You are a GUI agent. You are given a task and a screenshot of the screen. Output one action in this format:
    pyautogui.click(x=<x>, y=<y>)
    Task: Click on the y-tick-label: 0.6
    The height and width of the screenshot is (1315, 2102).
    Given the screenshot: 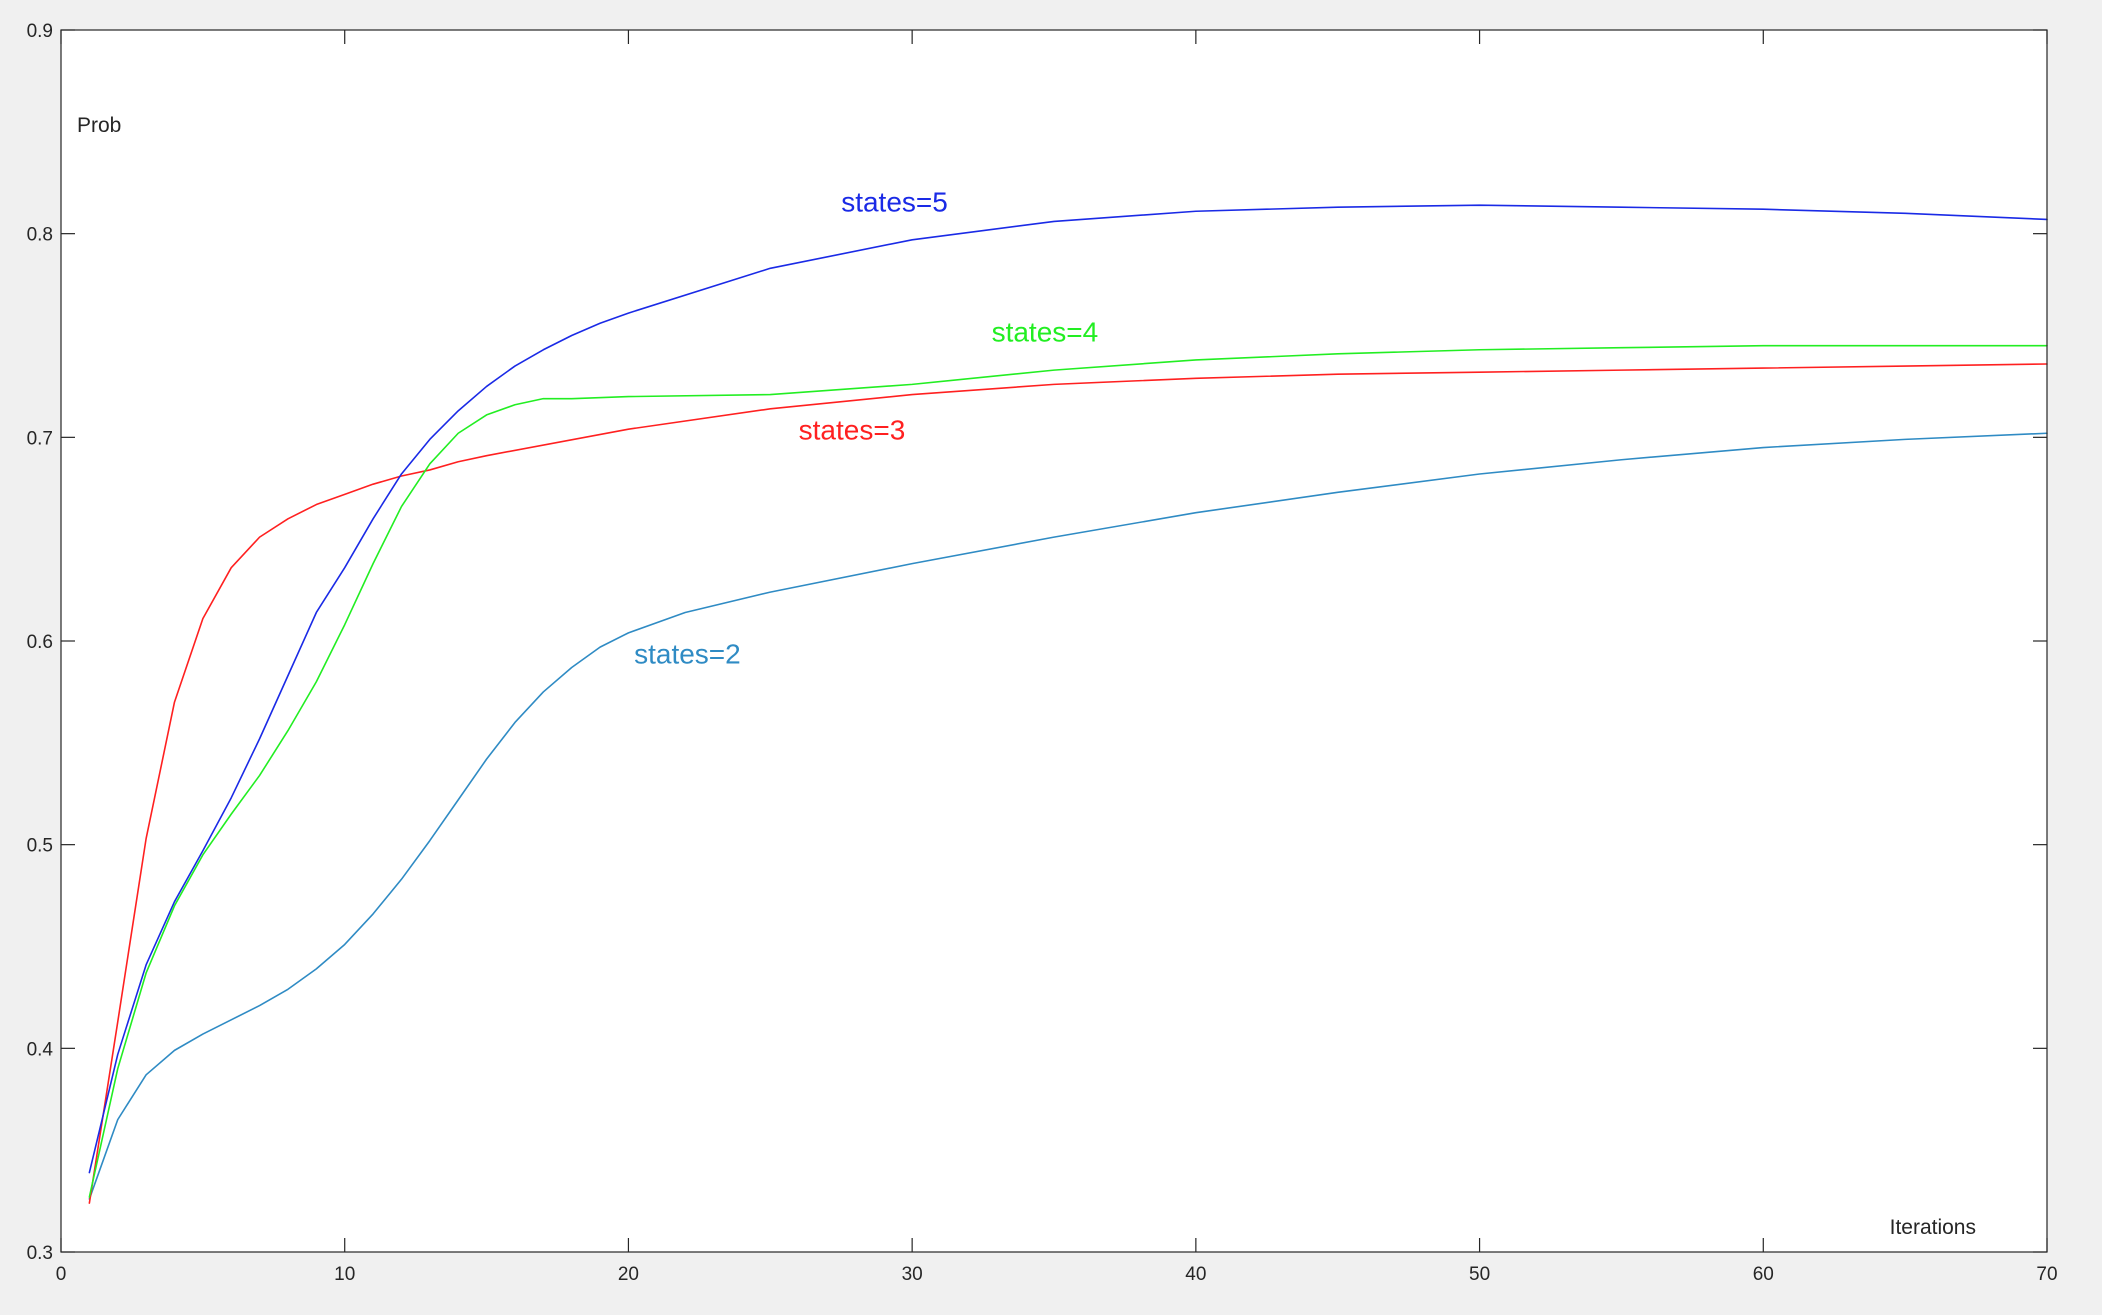 What is the action you would take?
    pyautogui.click(x=40, y=642)
    